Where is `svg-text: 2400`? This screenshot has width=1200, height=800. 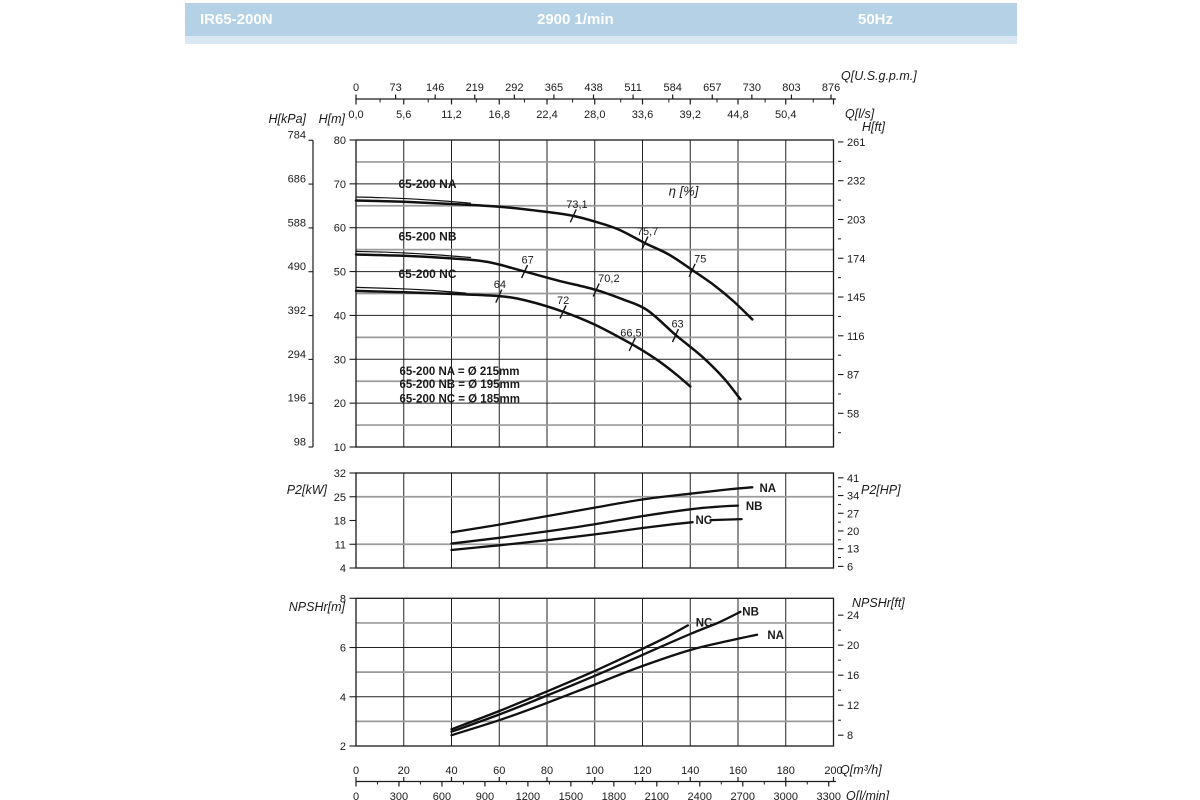 svg-text: 2400 is located at coordinates (700, 795).